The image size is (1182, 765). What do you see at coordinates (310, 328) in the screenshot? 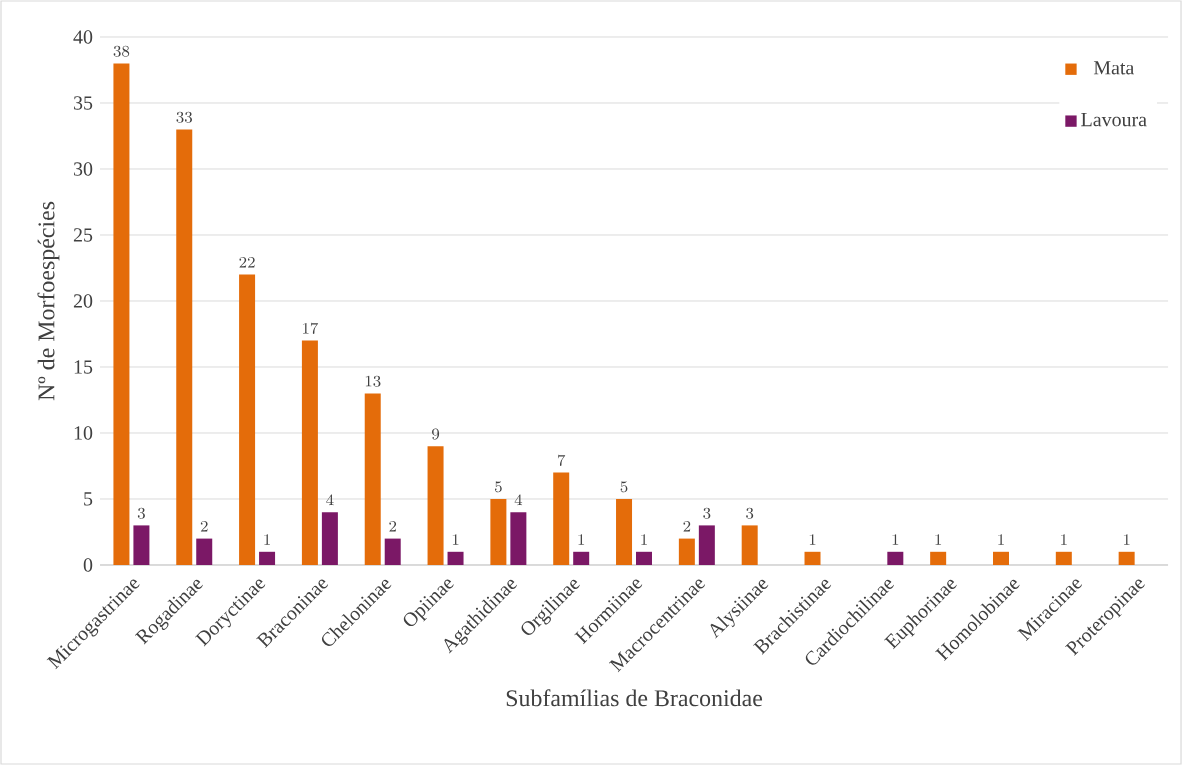
I see `data-label: 17` at bounding box center [310, 328].